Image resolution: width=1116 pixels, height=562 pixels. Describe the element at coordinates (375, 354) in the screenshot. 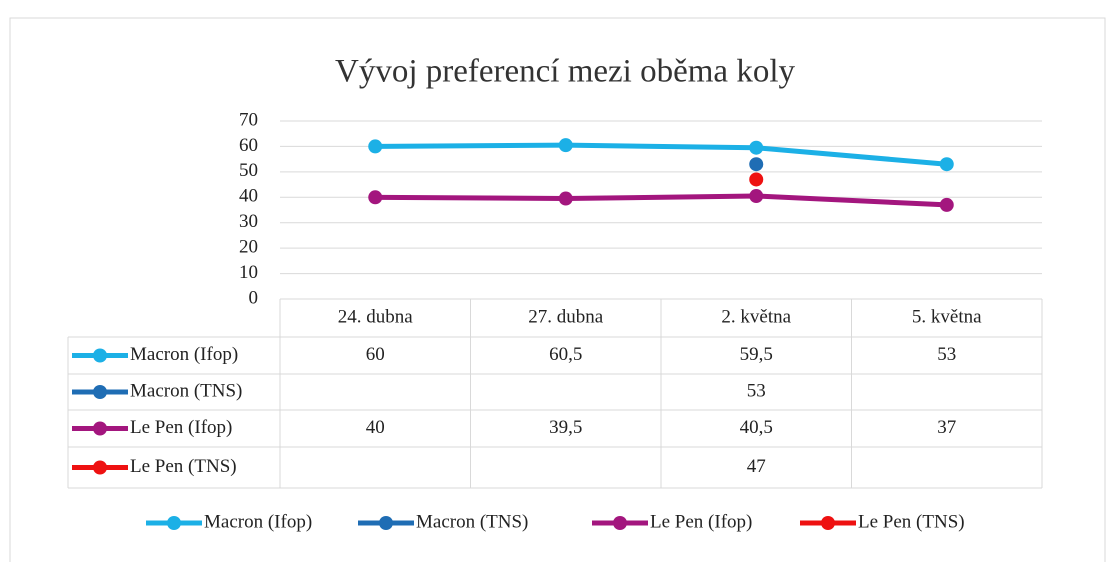

I see `table-value: 60` at that location.